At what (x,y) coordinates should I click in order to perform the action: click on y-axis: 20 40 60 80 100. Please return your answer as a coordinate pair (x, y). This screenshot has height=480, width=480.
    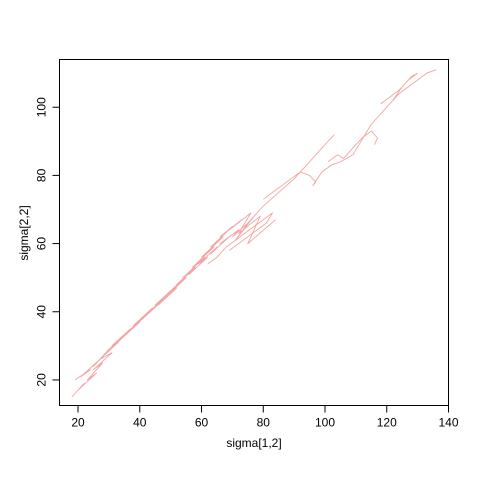
    Looking at the image, I should click on (47, 242).